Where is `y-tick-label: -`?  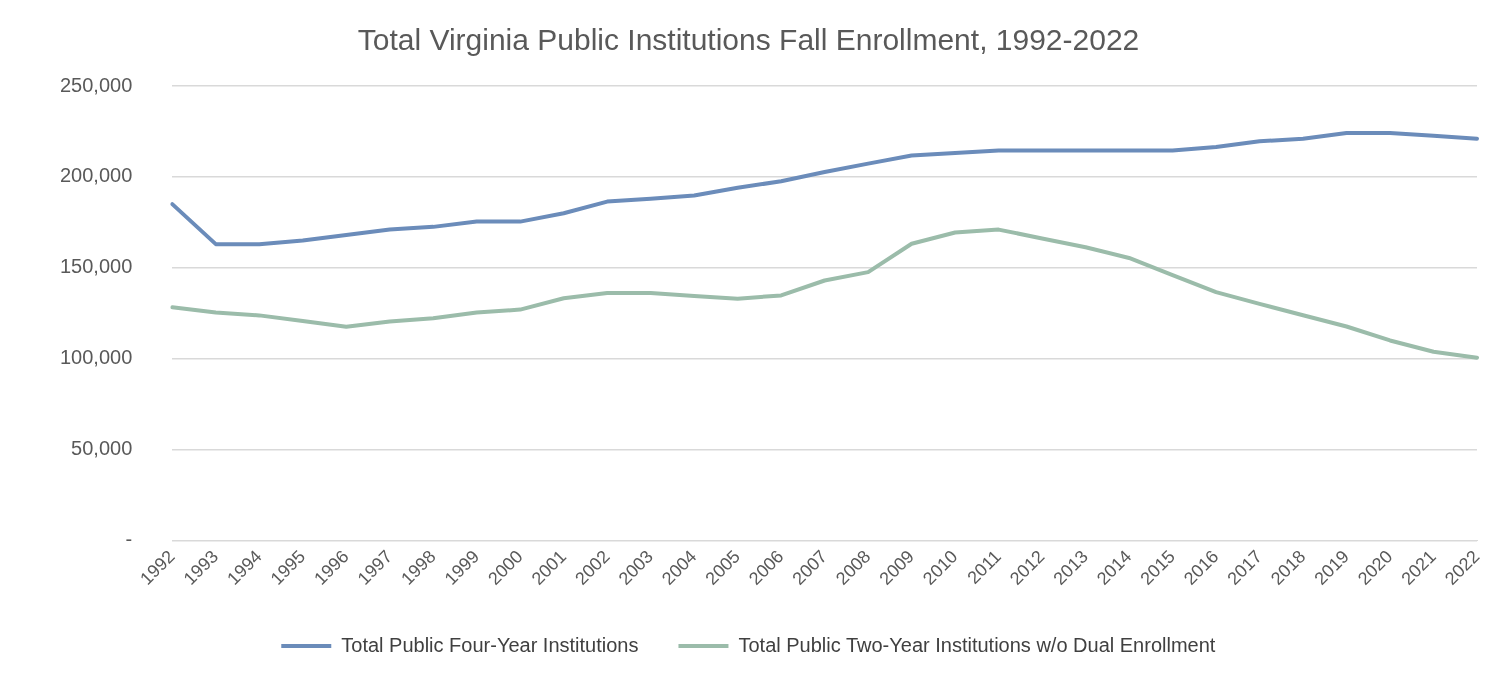
y-tick-label: - is located at coordinates (129, 538).